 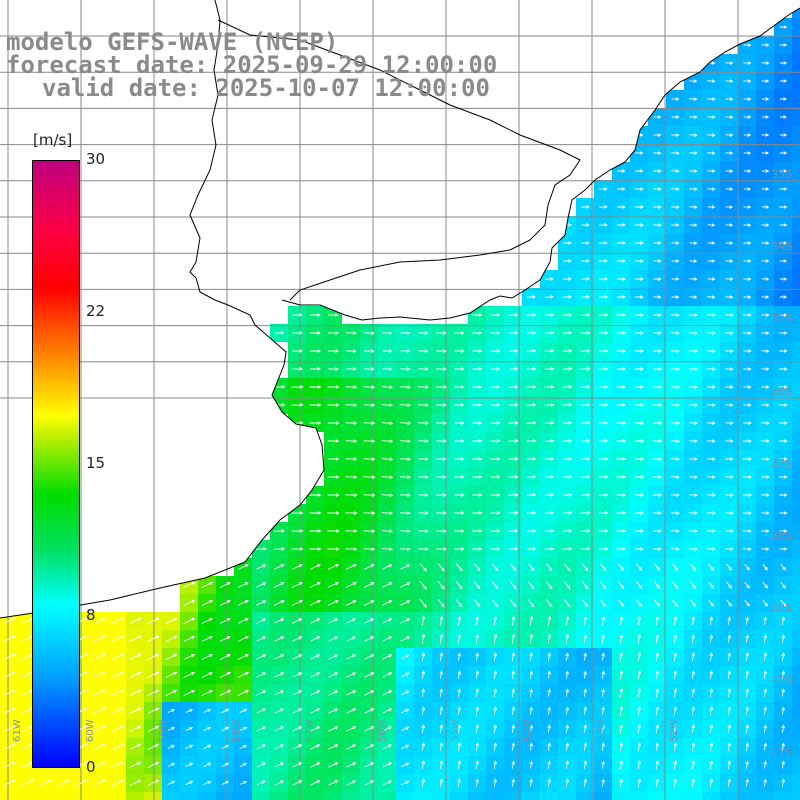 I want to click on lon-label-54w: 54W, so click(x=528, y=730).